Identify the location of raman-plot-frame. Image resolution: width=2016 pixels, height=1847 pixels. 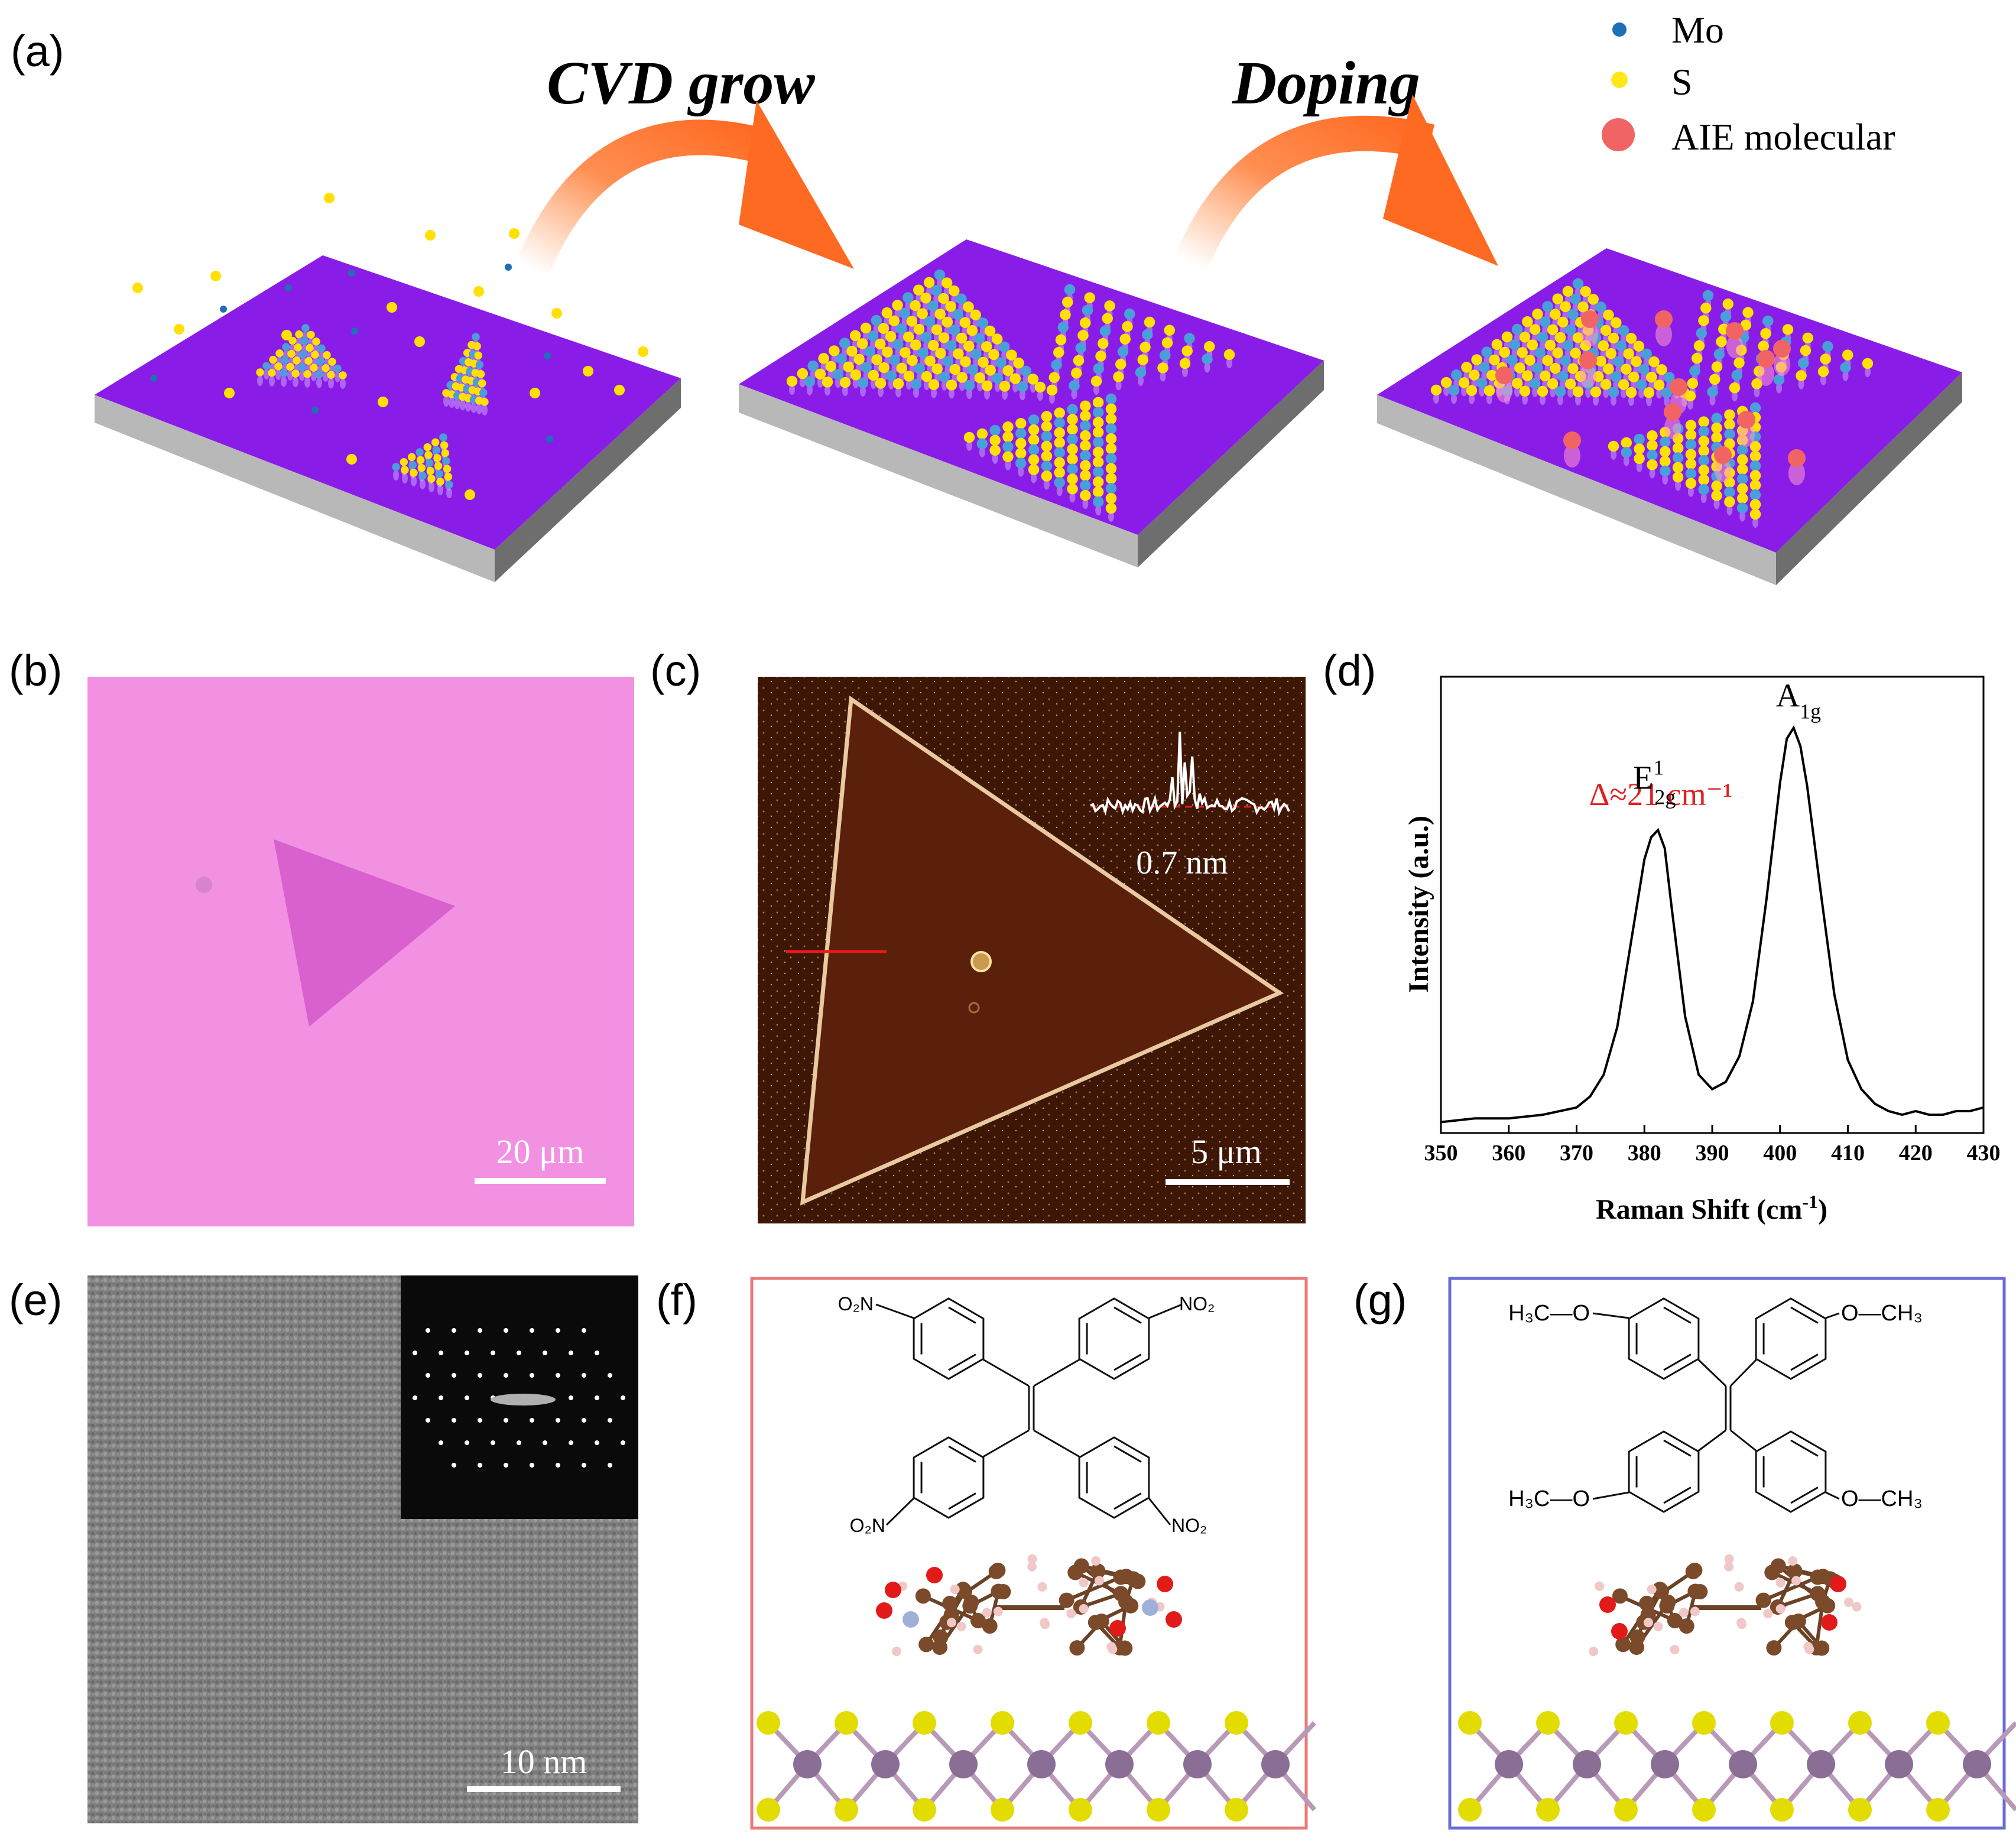
(1713, 905).